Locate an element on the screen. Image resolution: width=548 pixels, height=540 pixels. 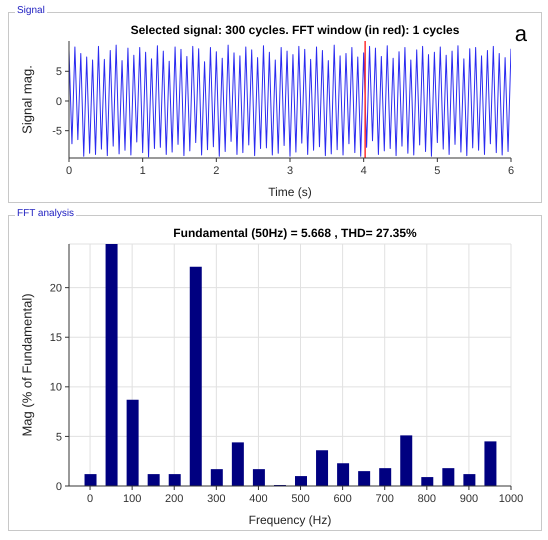
x-tick-label: 3 is located at coordinates (290, 170).